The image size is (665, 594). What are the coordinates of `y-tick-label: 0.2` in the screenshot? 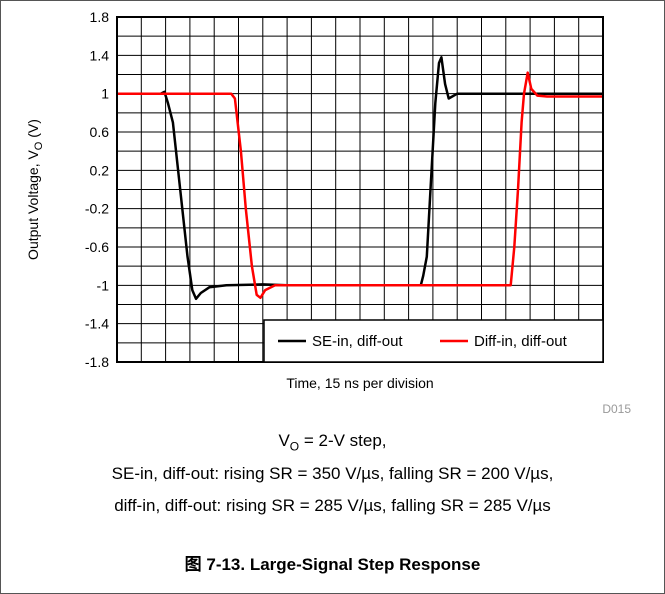 It's located at (100, 170).